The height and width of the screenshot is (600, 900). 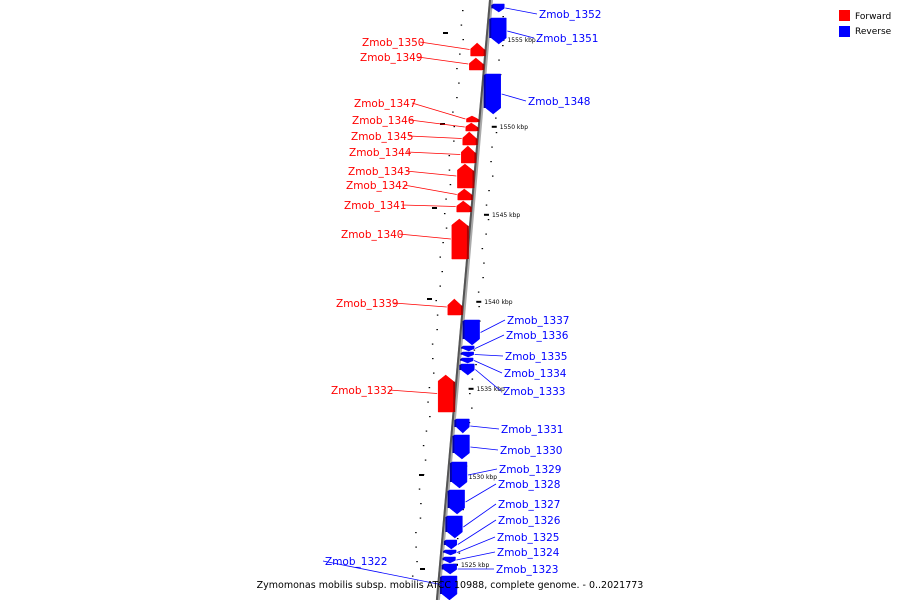 I want to click on gene-label: Zmob_1341, so click(x=375, y=206).